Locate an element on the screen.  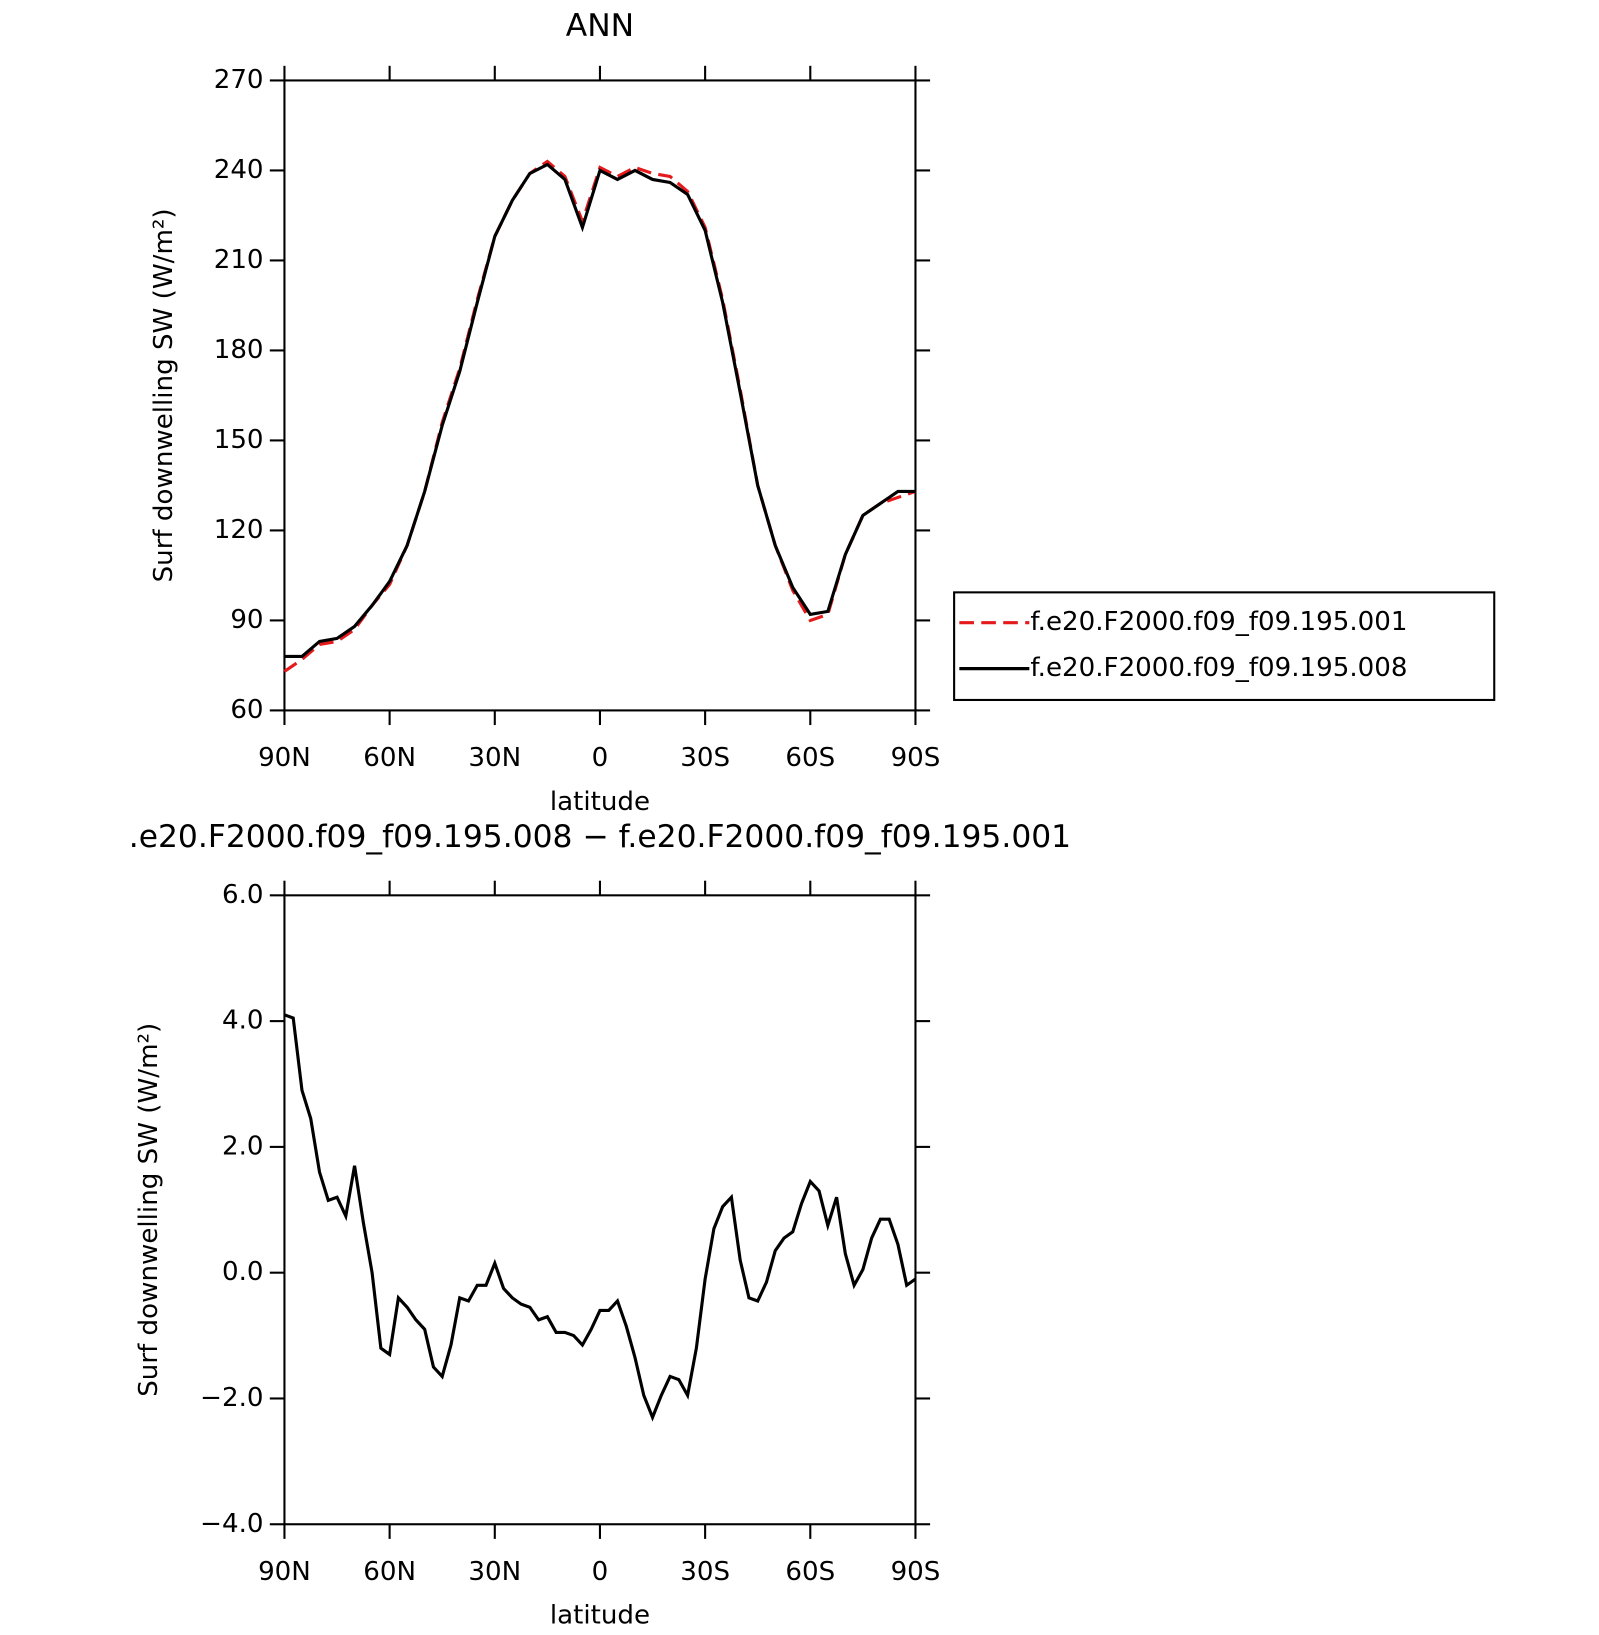
y-tick-label: 240 is located at coordinates (239, 170).